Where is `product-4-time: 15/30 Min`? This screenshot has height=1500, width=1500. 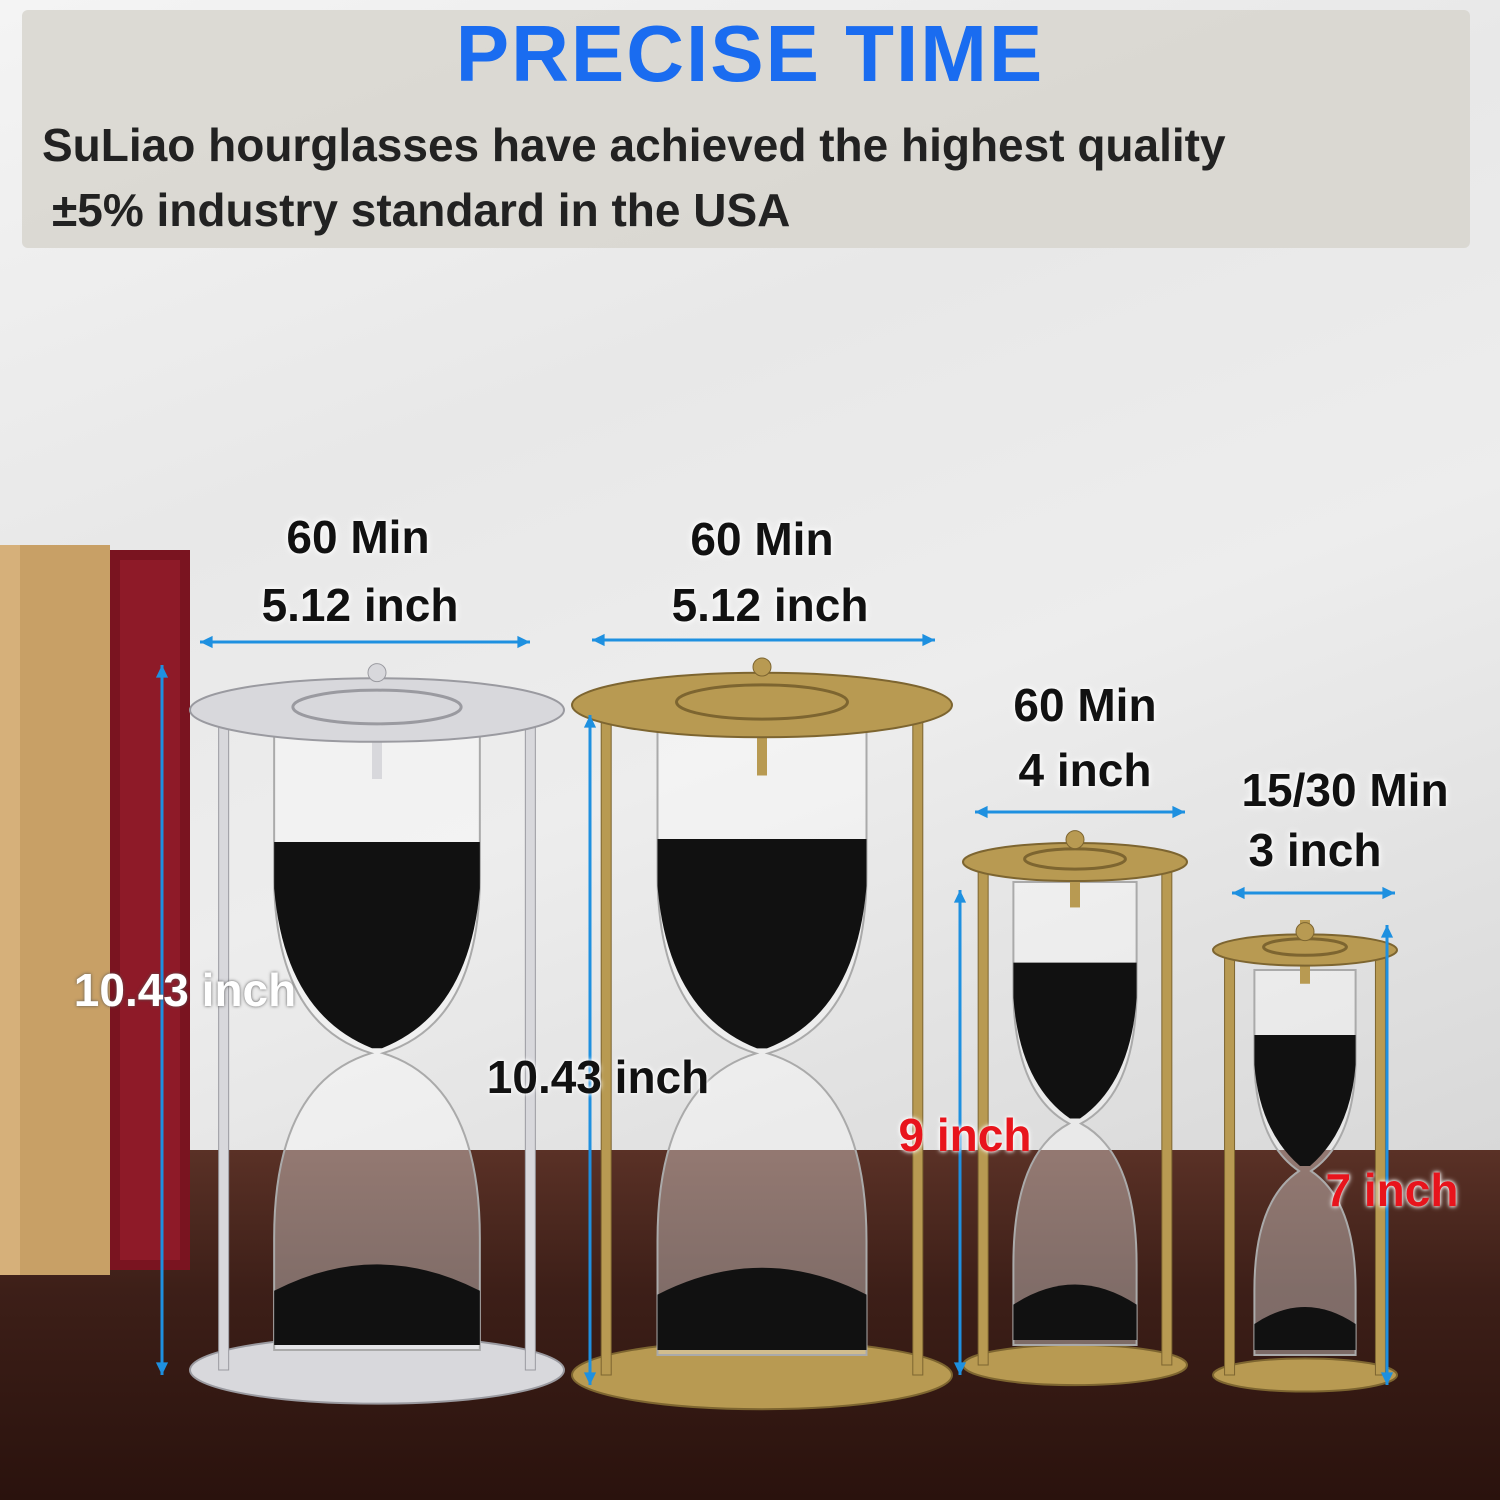 product-4-time: 15/30 Min is located at coordinates (1345, 790).